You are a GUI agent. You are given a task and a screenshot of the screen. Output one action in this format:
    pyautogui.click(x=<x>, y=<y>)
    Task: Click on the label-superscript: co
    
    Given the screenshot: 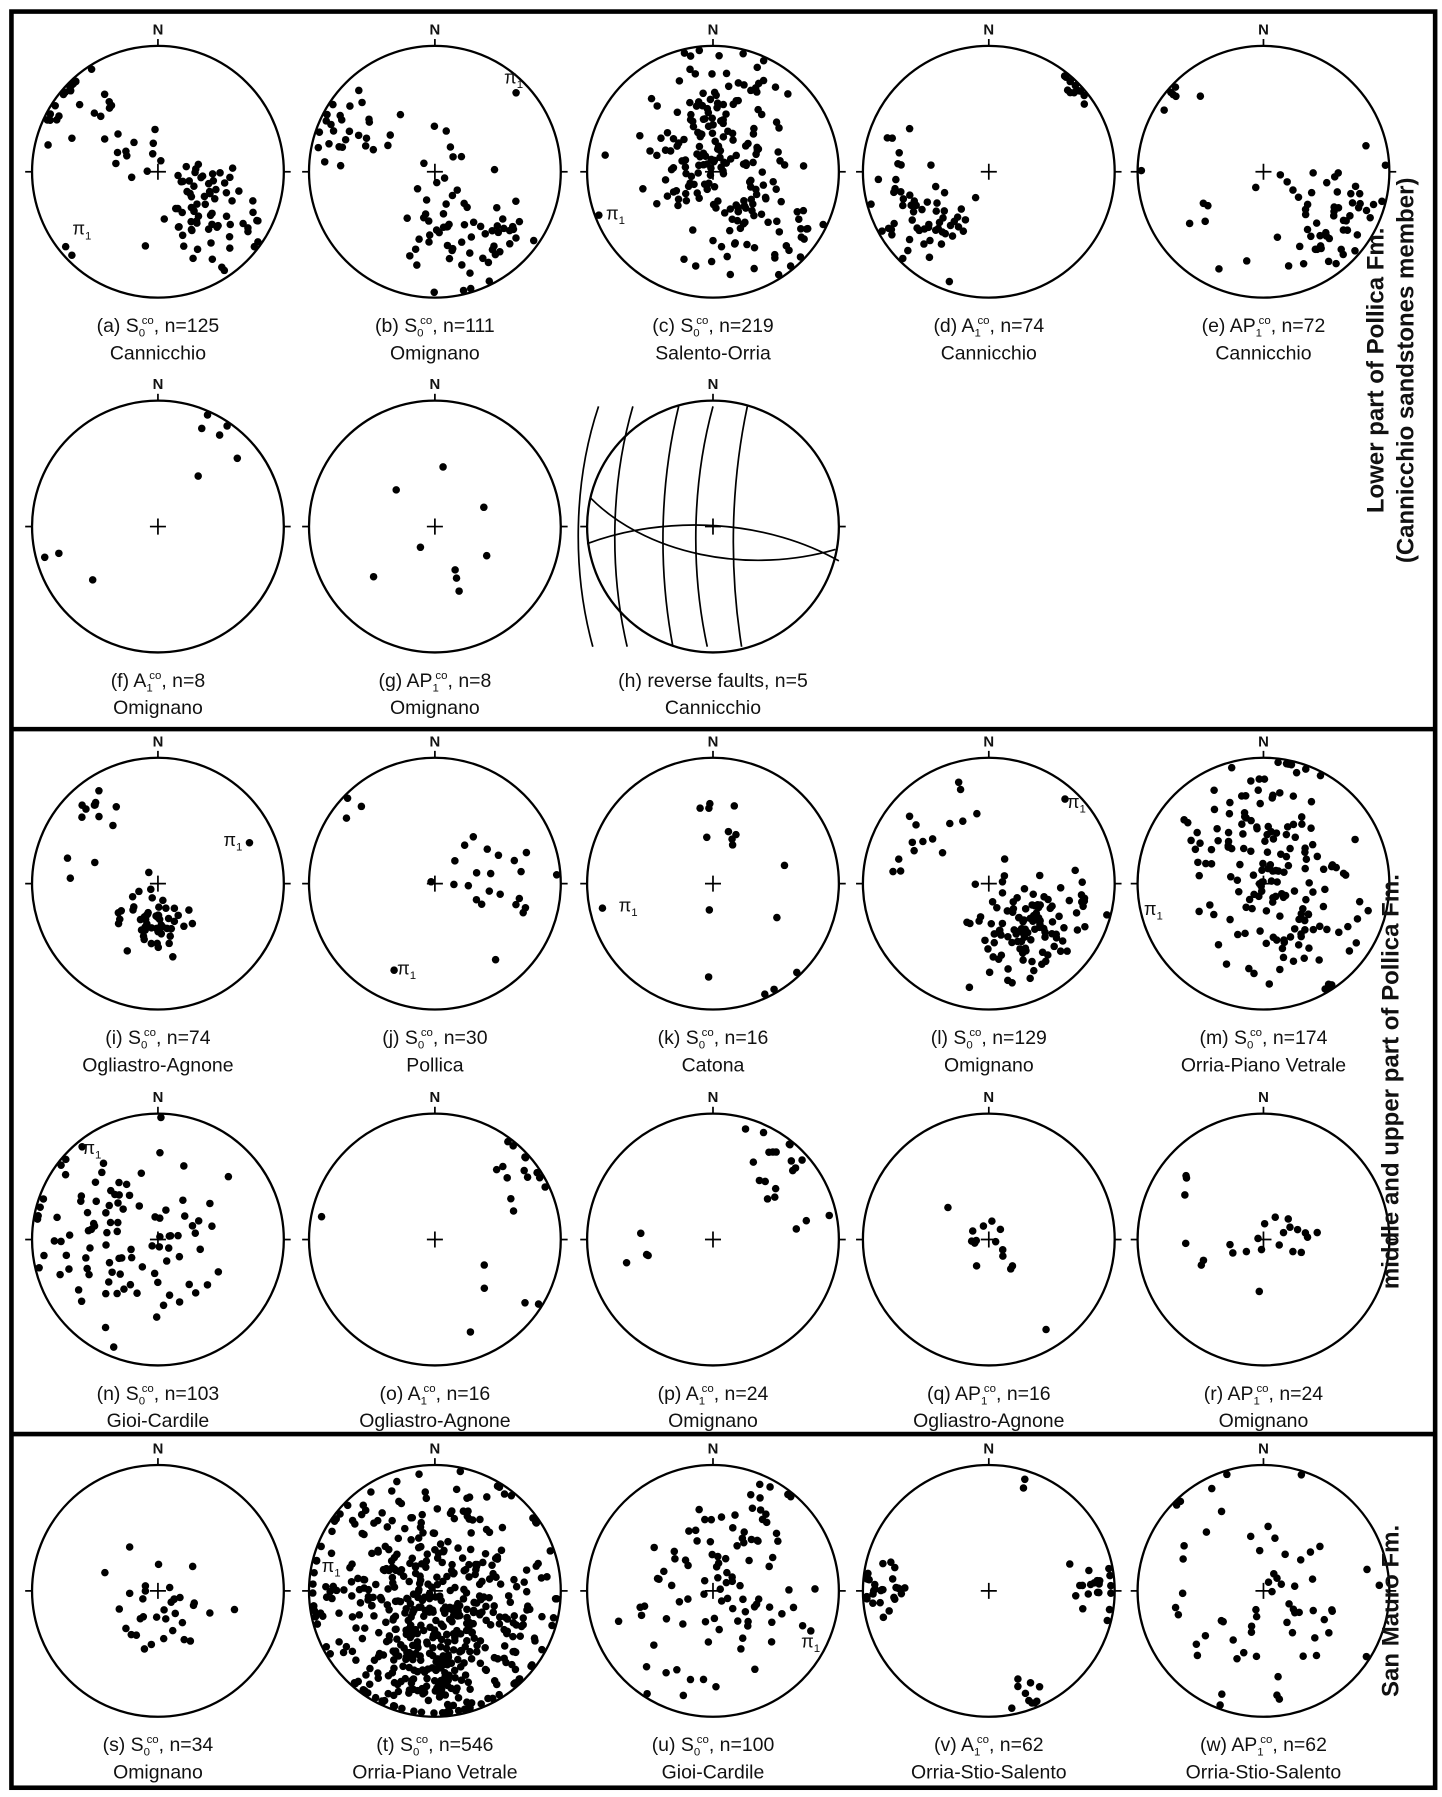 What is the action you would take?
    pyautogui.click(x=703, y=1740)
    